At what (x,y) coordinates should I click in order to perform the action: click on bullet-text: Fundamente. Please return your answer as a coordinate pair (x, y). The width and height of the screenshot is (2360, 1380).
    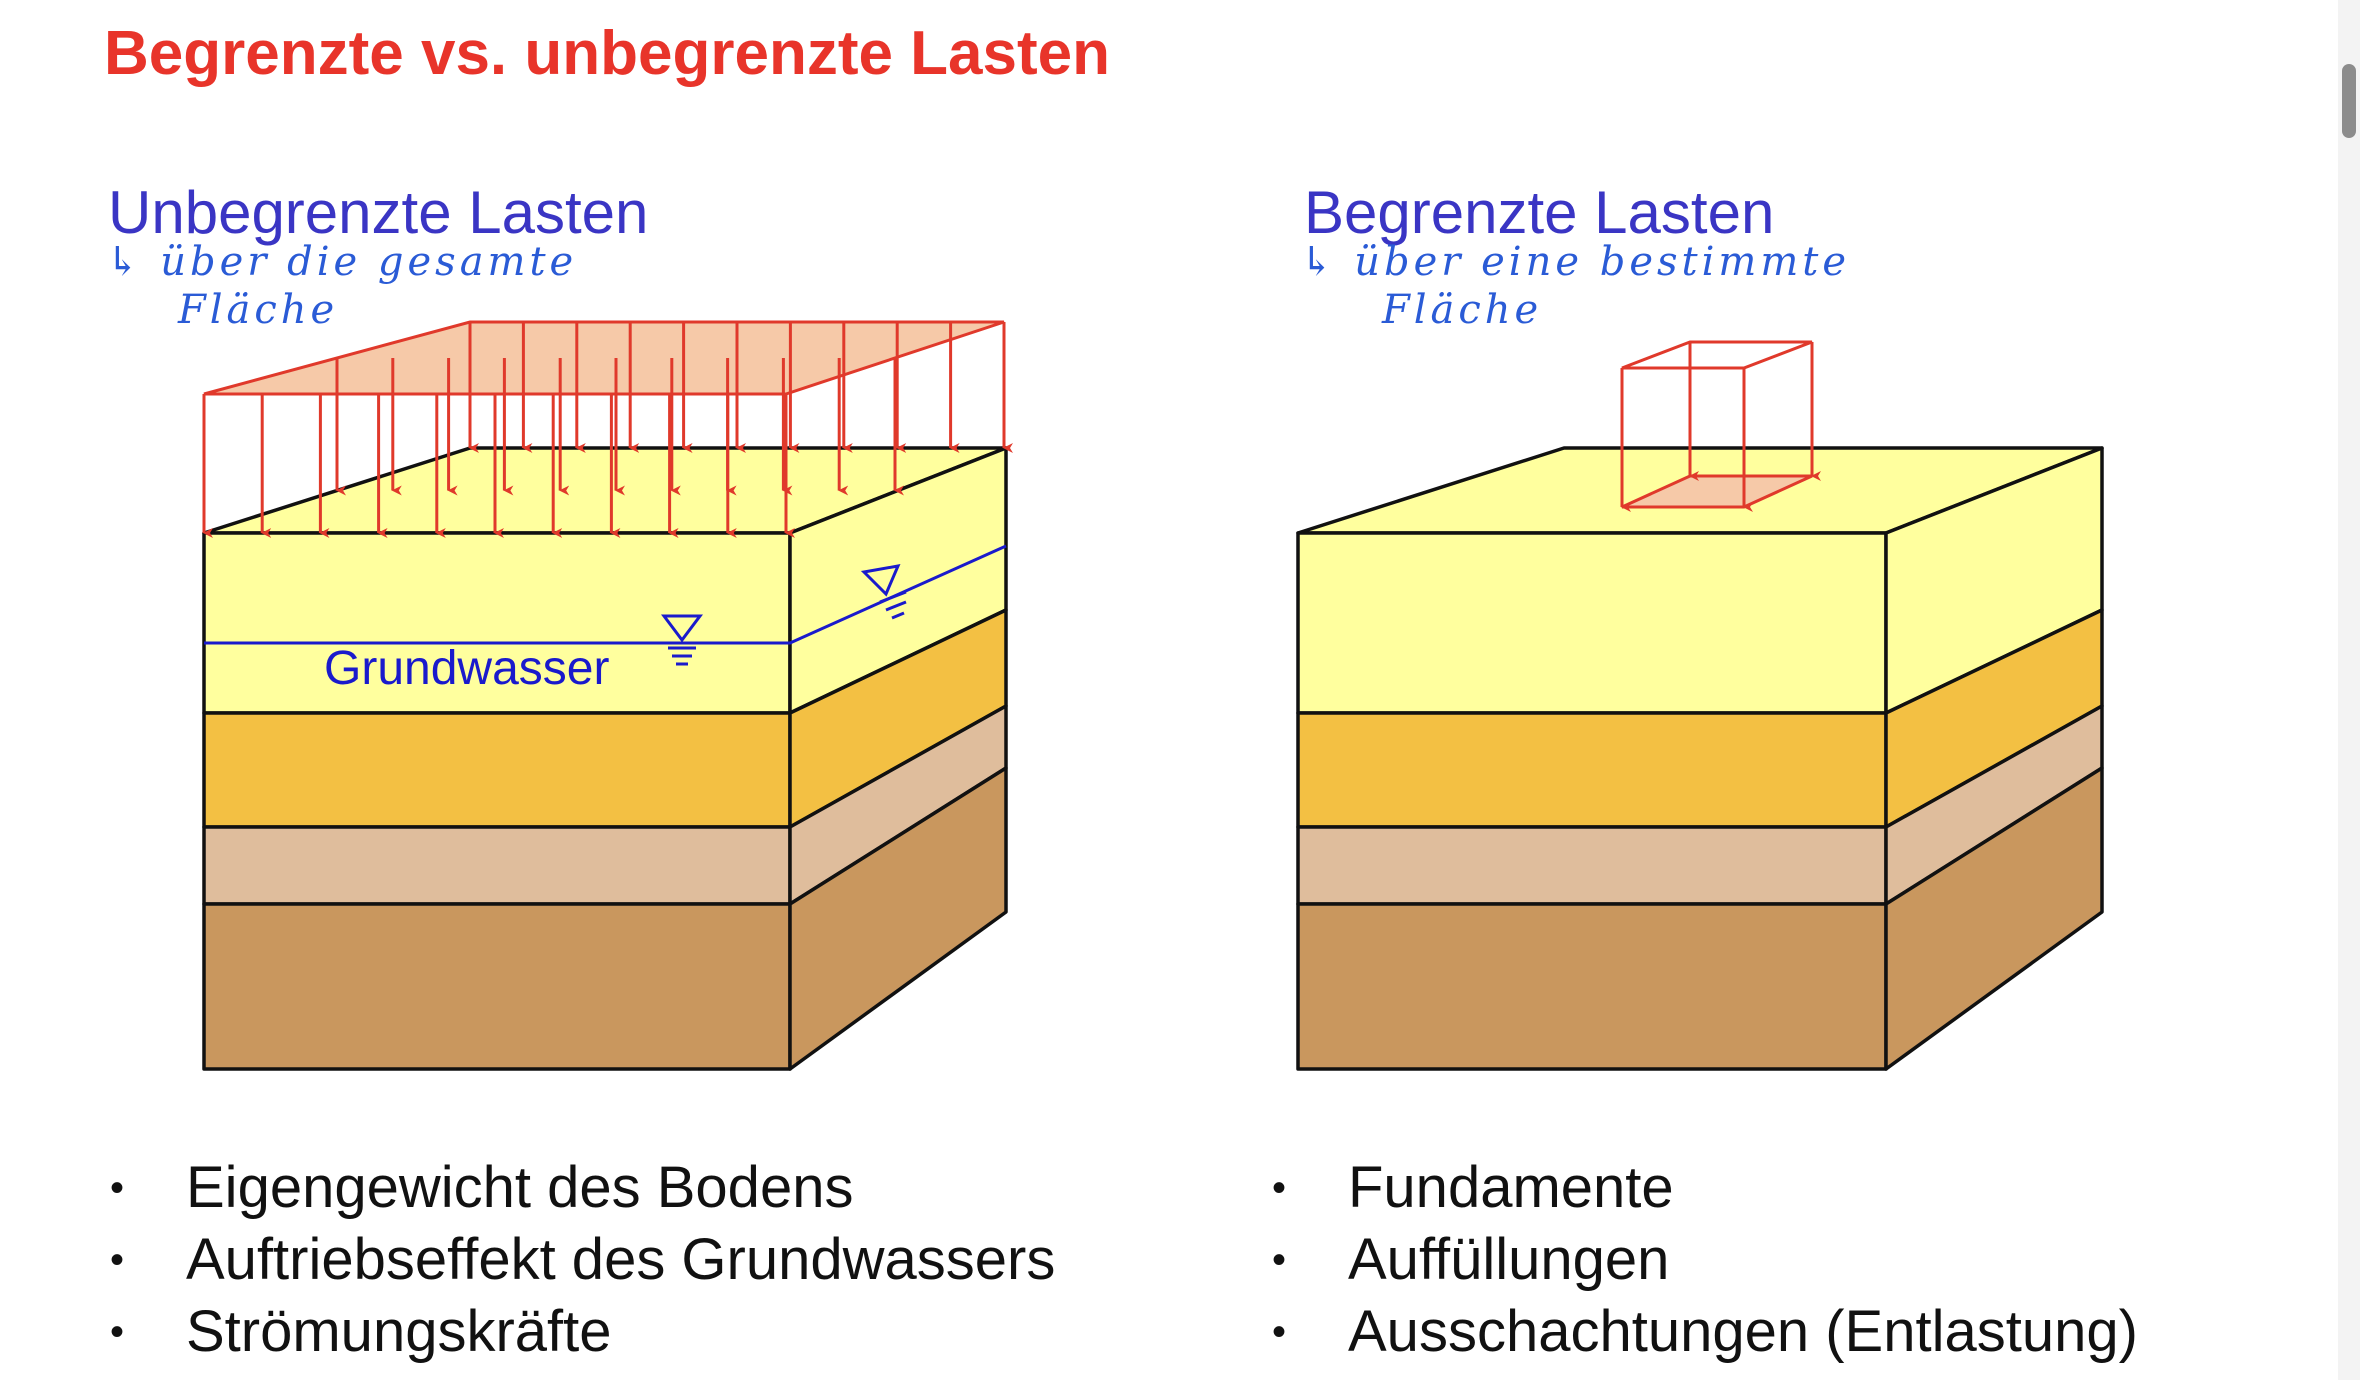
    Looking at the image, I should click on (1511, 1187).